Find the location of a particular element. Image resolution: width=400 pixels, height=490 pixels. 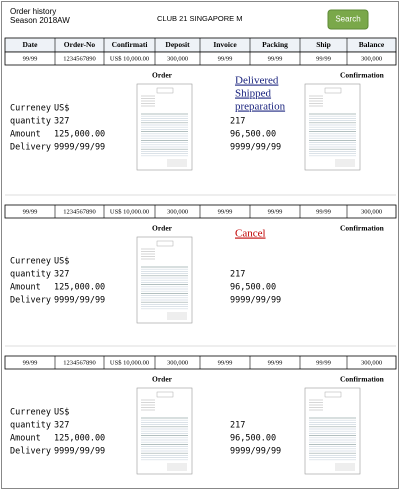

search-button: Search is located at coordinates (348, 19).